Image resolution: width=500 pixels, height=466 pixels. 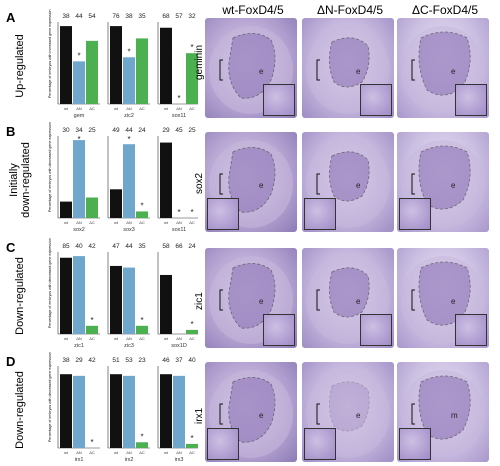 I want to click on gene-label: zic1, so click(x=199, y=301).